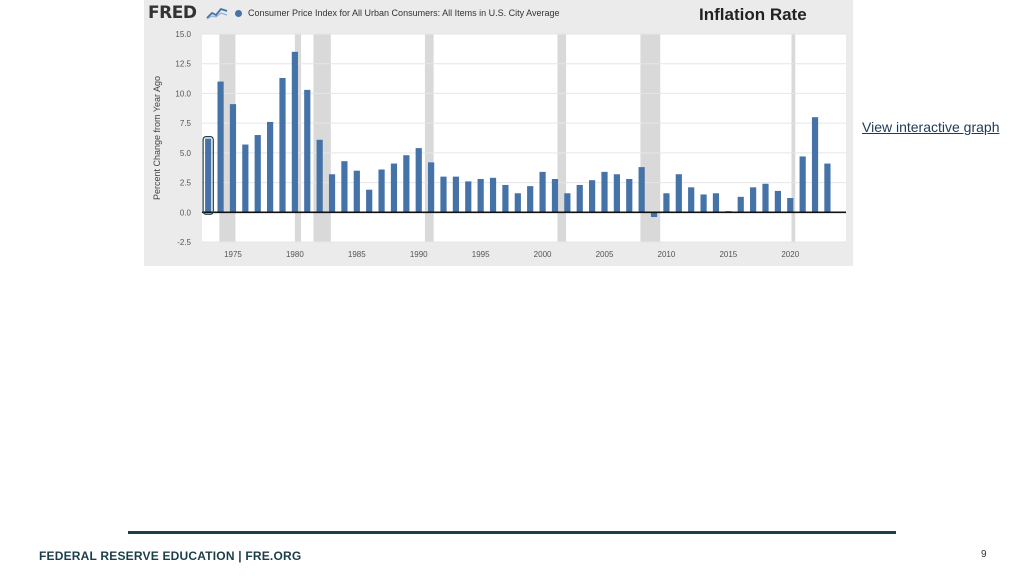  Describe the element at coordinates (381, 191) in the screenshot. I see `bar-1987` at that location.